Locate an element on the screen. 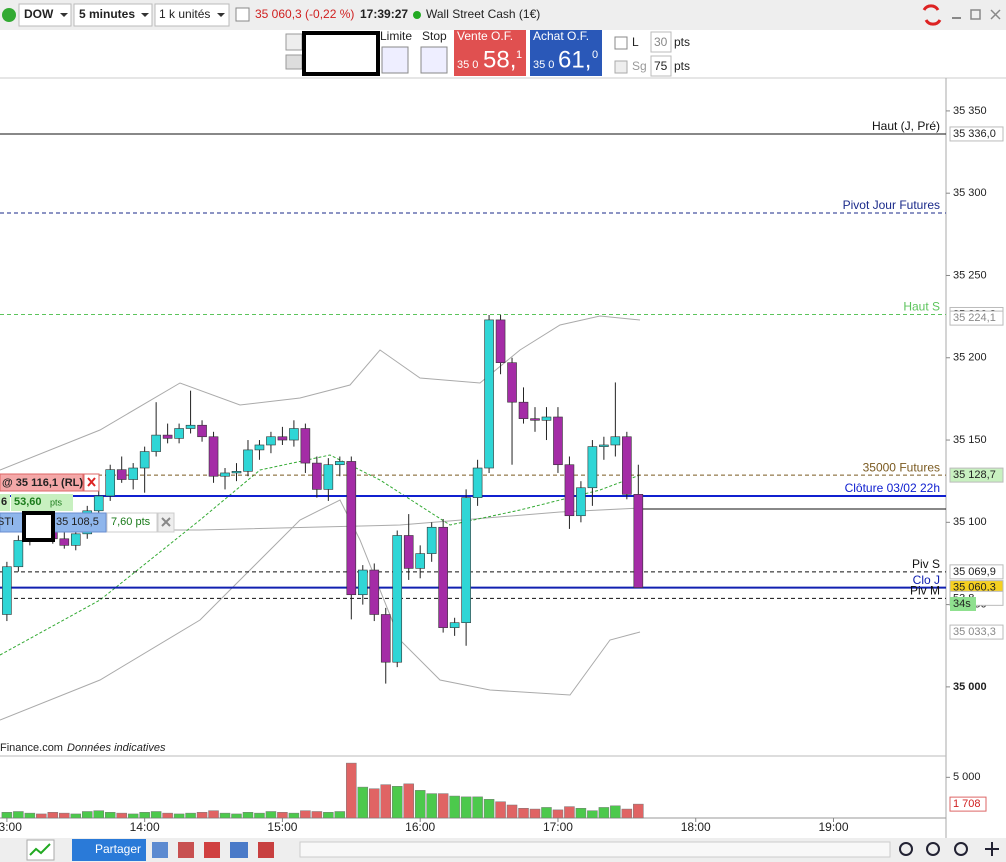  level-price: 35 128,7 is located at coordinates (974, 475).